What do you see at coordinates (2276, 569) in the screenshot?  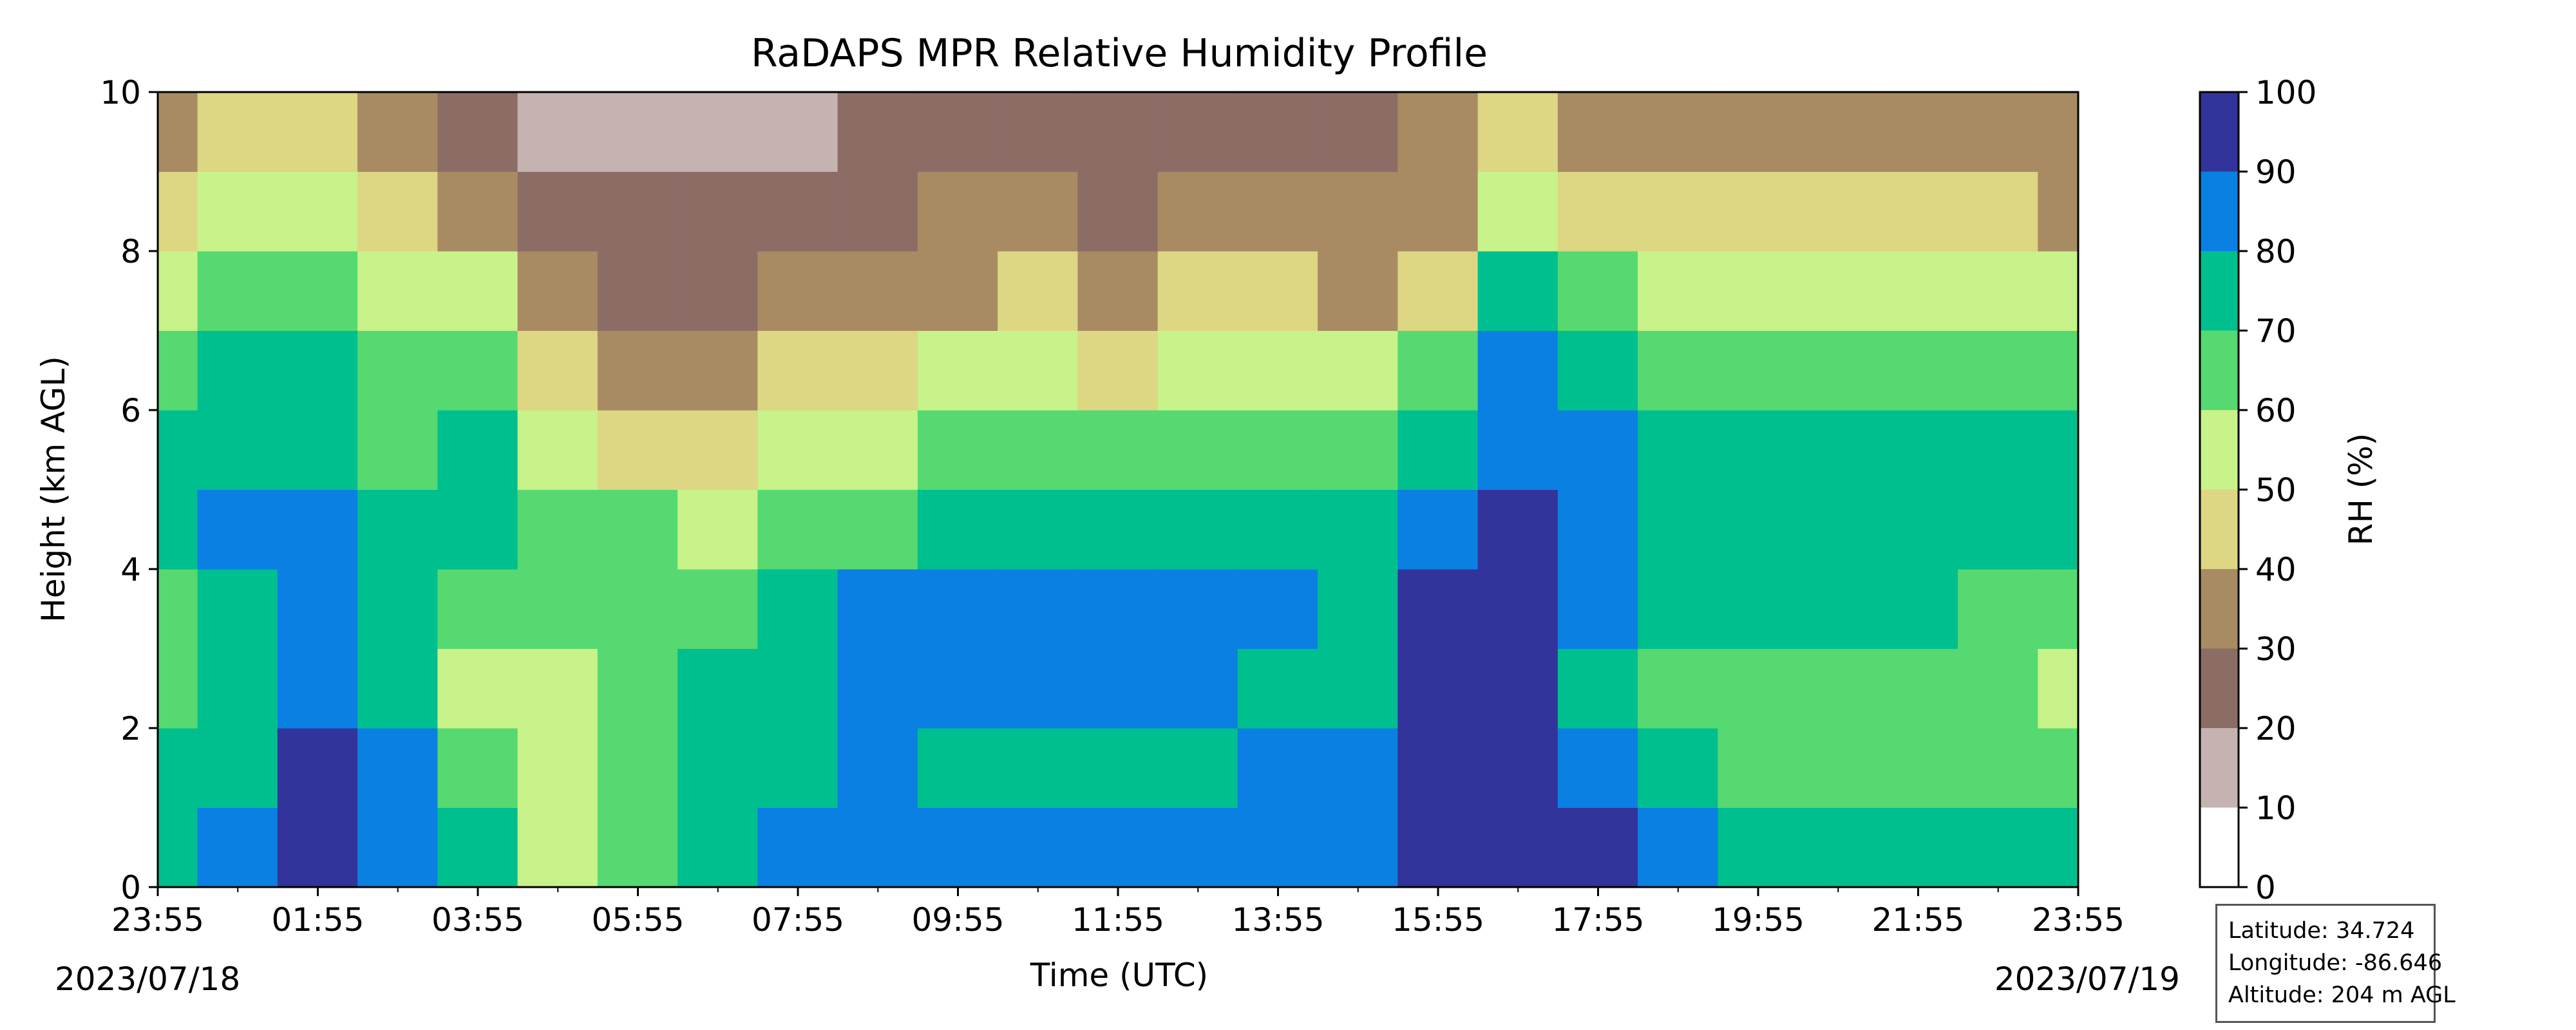 I see `colorbar-tick-label: 40` at bounding box center [2276, 569].